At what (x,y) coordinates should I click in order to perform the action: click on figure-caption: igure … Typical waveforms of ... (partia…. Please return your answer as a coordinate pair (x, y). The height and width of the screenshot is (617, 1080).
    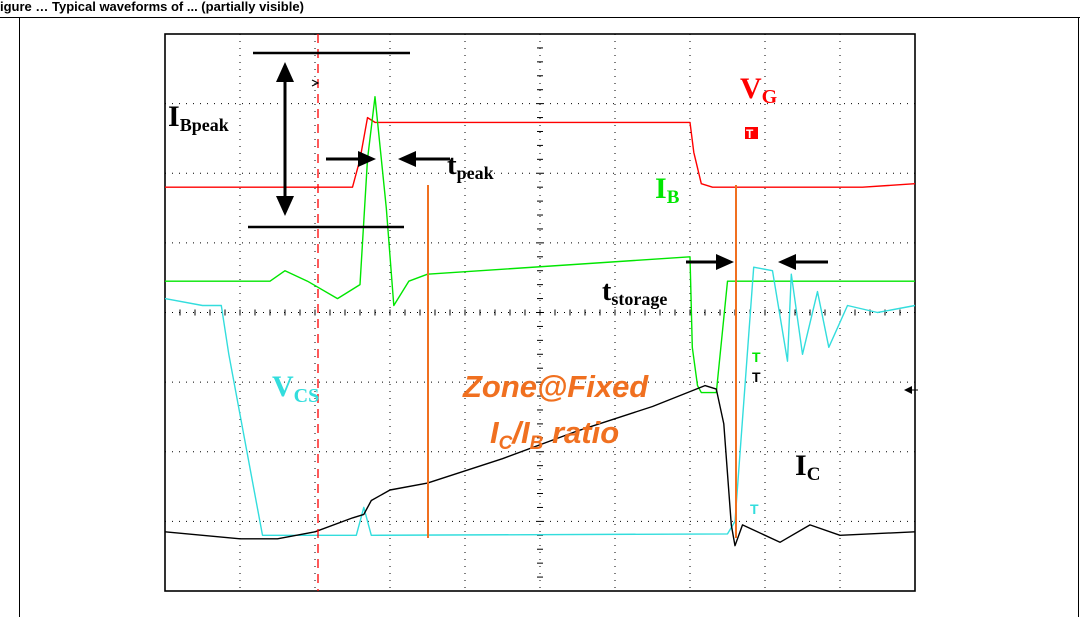
    Looking at the image, I should click on (152, 7).